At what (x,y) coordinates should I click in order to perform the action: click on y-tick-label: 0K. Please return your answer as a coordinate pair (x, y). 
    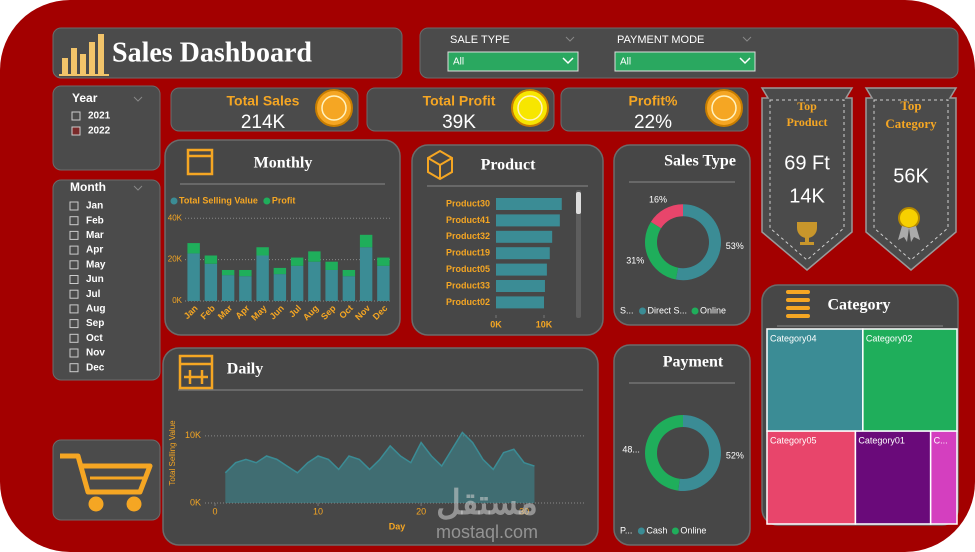
    Looking at the image, I should click on (195, 502).